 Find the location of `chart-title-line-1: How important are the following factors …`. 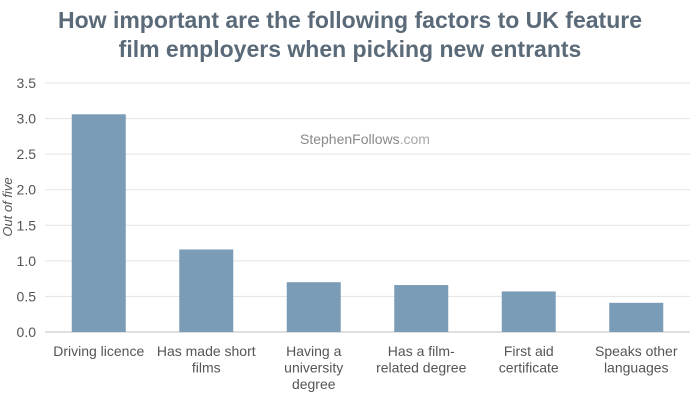

chart-title-line-1: How important are the following factors … is located at coordinates (350, 20).